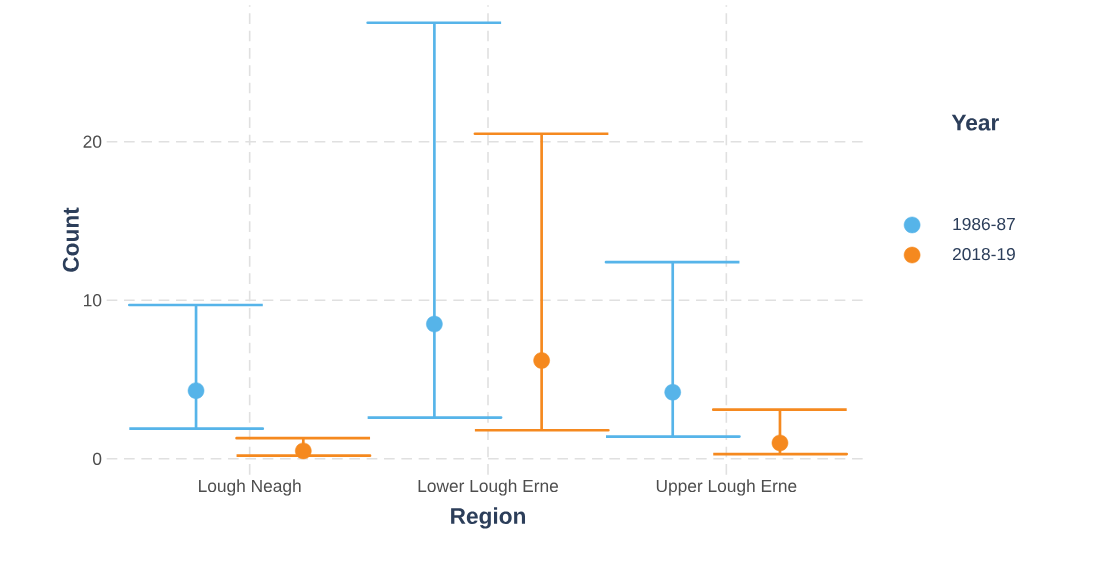 The width and height of the screenshot is (1094, 568). Describe the element at coordinates (975, 122) in the screenshot. I see `legend-title: Year` at that location.